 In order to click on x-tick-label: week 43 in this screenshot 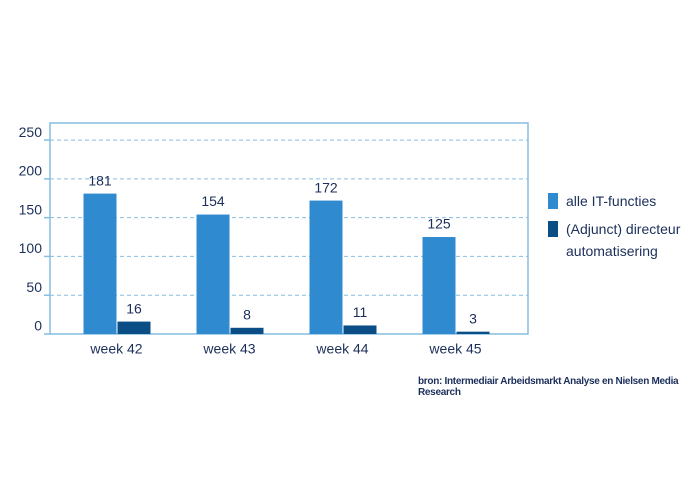, I will do `click(228, 349)`.